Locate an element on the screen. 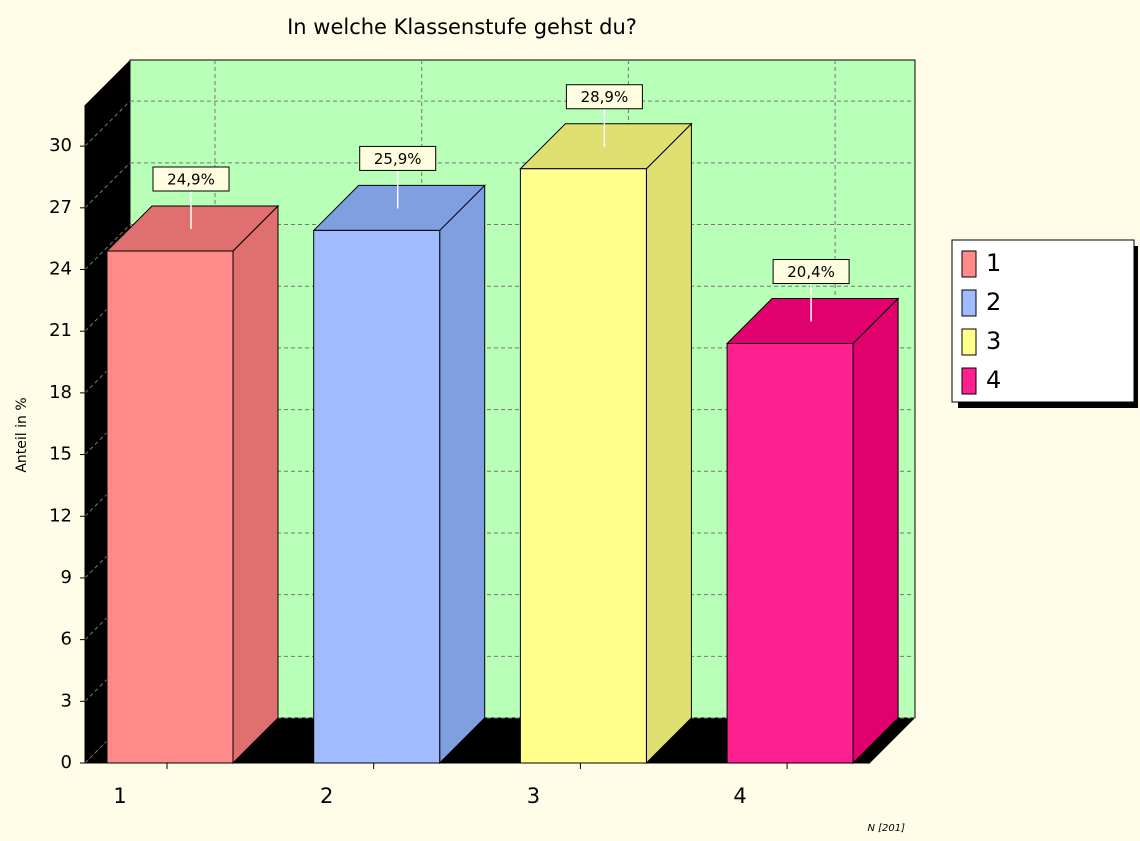 This screenshot has height=841, width=1140. legend-label: 1 is located at coordinates (993, 263).